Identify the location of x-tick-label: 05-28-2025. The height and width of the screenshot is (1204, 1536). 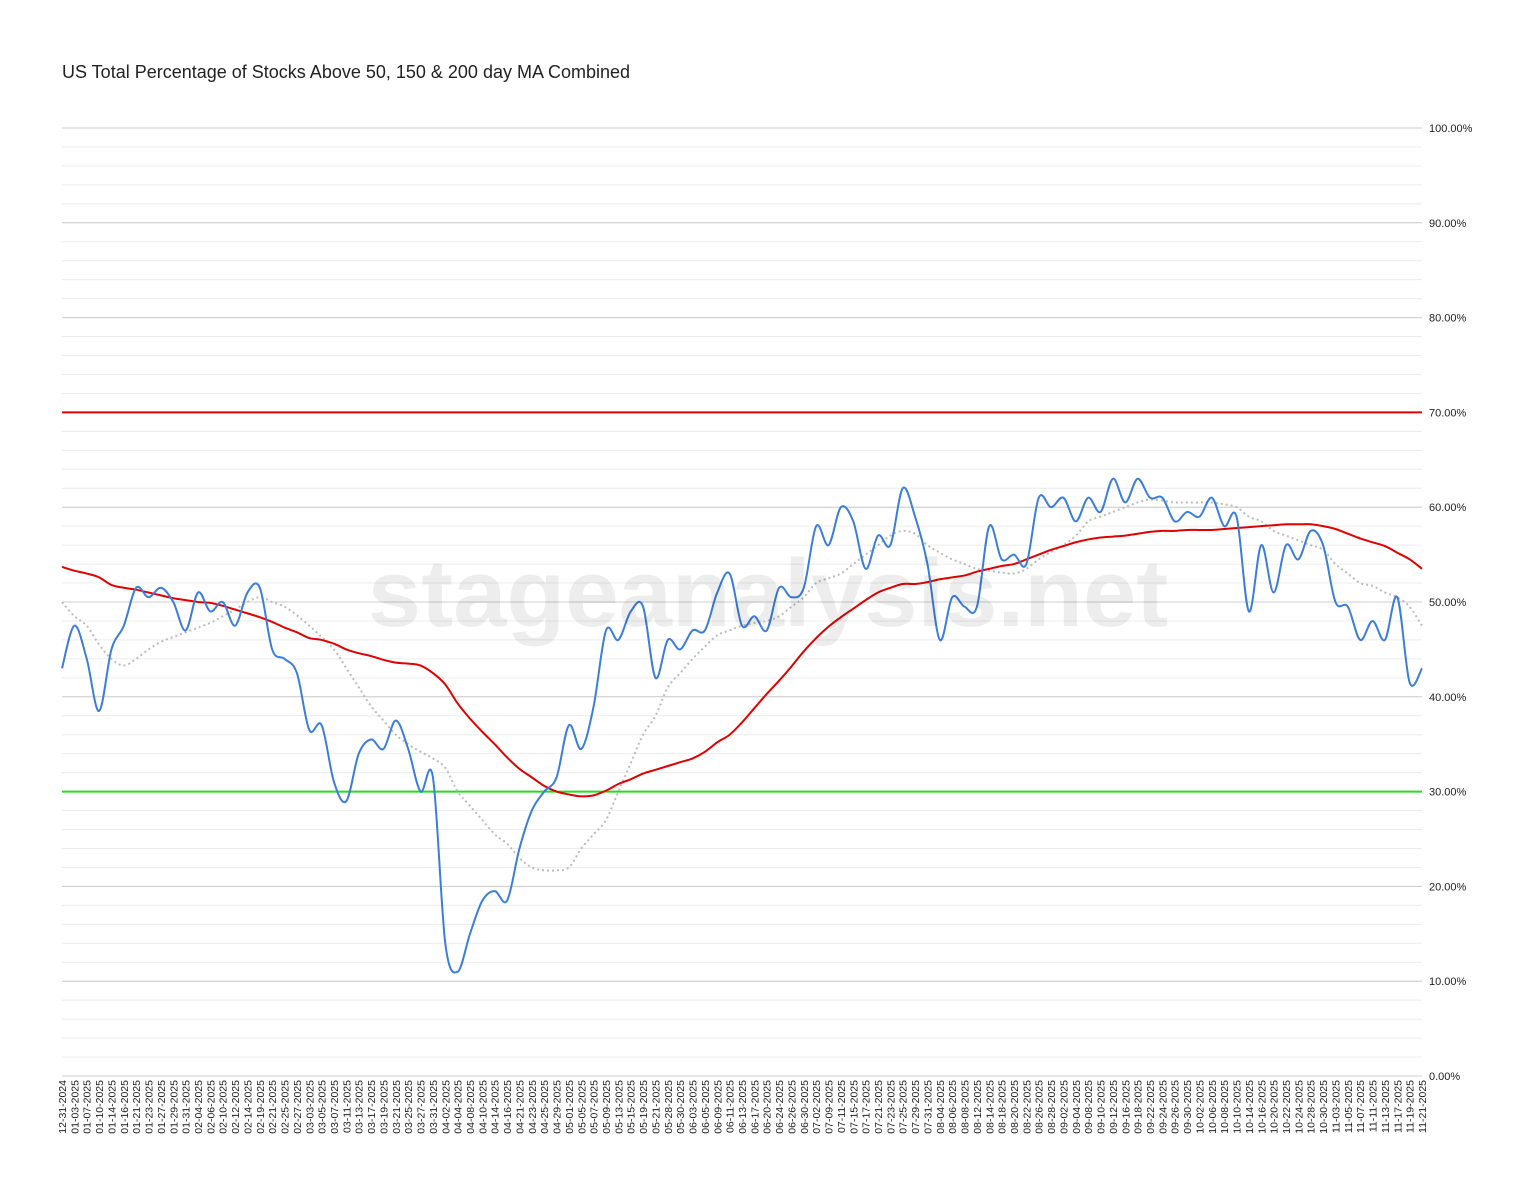
(669, 1107).